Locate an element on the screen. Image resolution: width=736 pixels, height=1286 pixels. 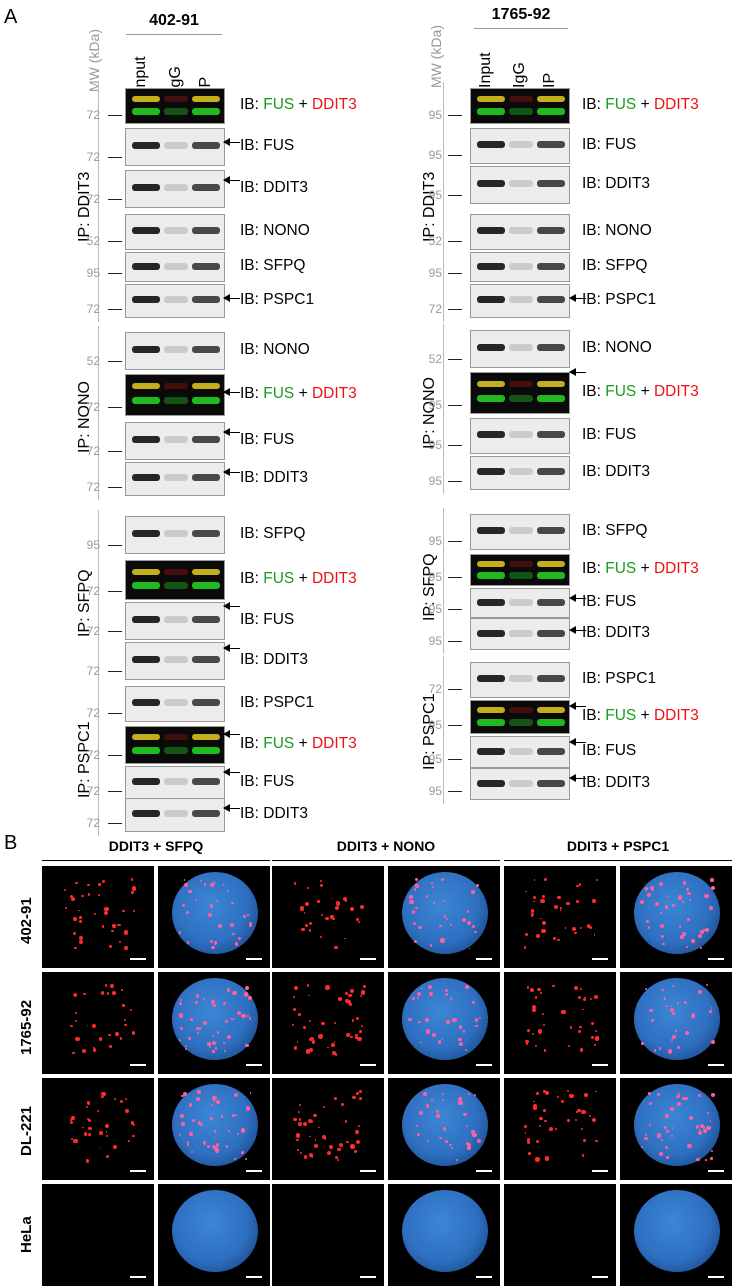
blot-fus is located at coordinates (520, 436).